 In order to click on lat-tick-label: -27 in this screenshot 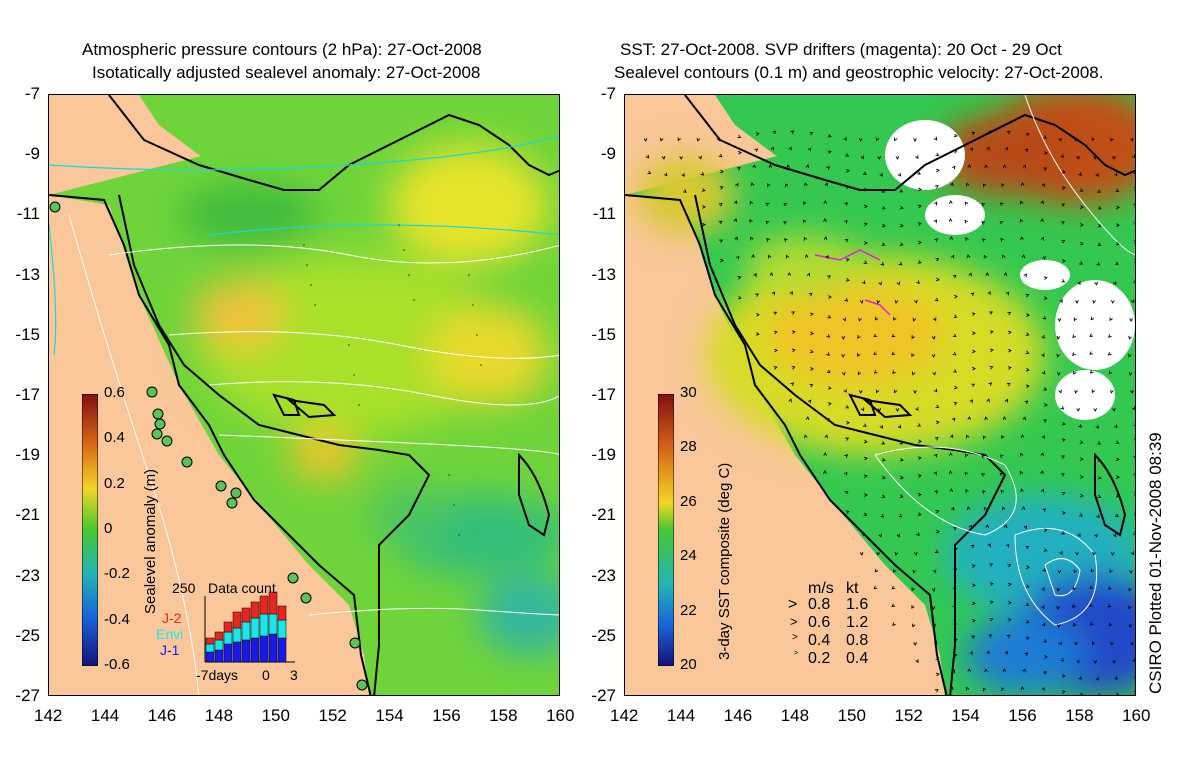, I will do `click(27, 695)`.